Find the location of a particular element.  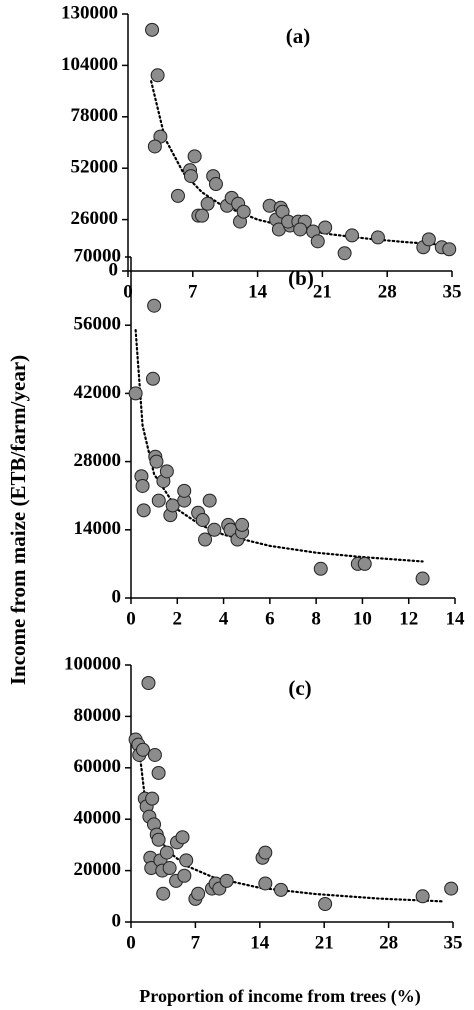

y-tick-label: 78000 is located at coordinates (95, 115).